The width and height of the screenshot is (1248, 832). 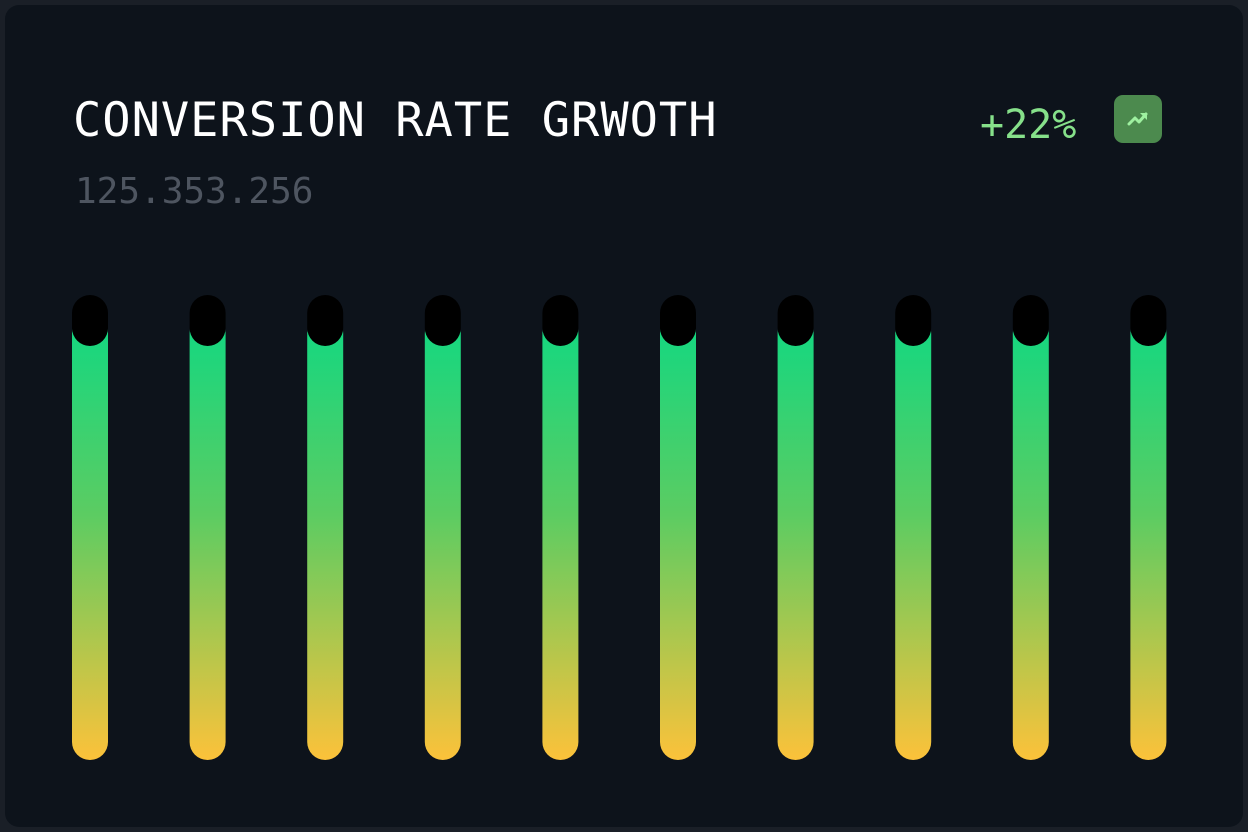 I want to click on trending-up-icon, so click(x=1137, y=119).